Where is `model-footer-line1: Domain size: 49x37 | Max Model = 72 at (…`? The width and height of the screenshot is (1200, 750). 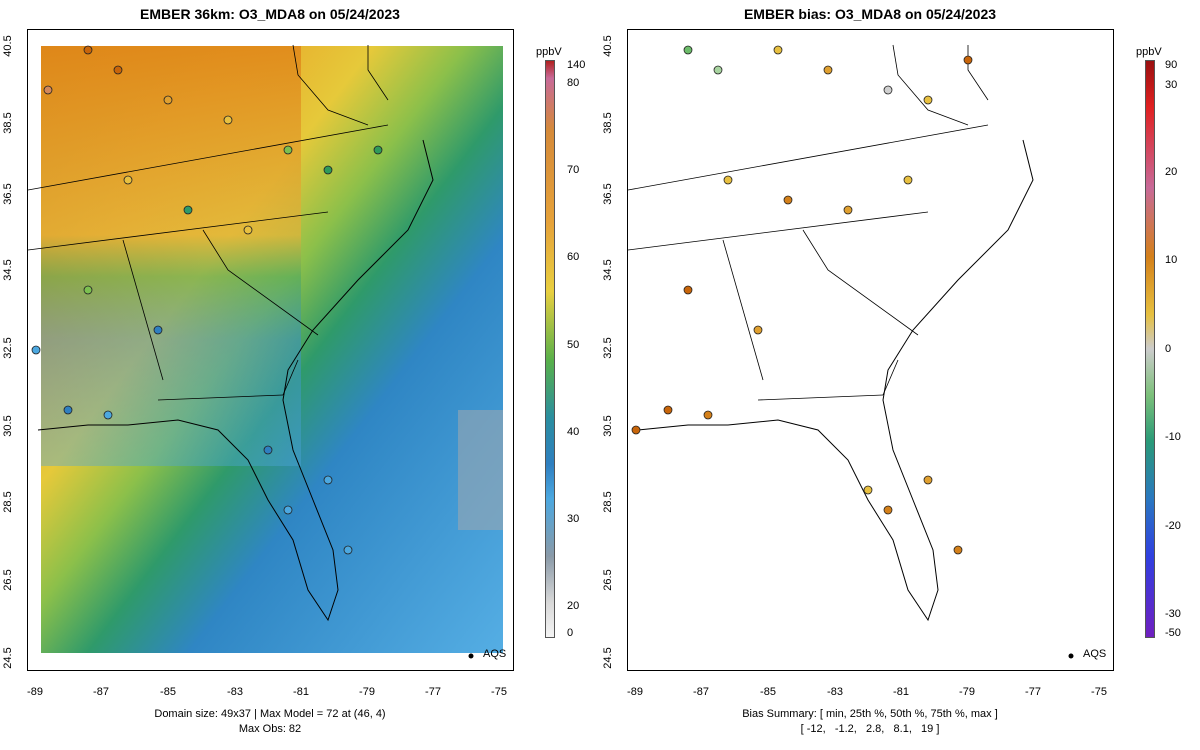
model-footer-line1: Domain size: 49x37 | Max Model = 72 at (… is located at coordinates (270, 714).